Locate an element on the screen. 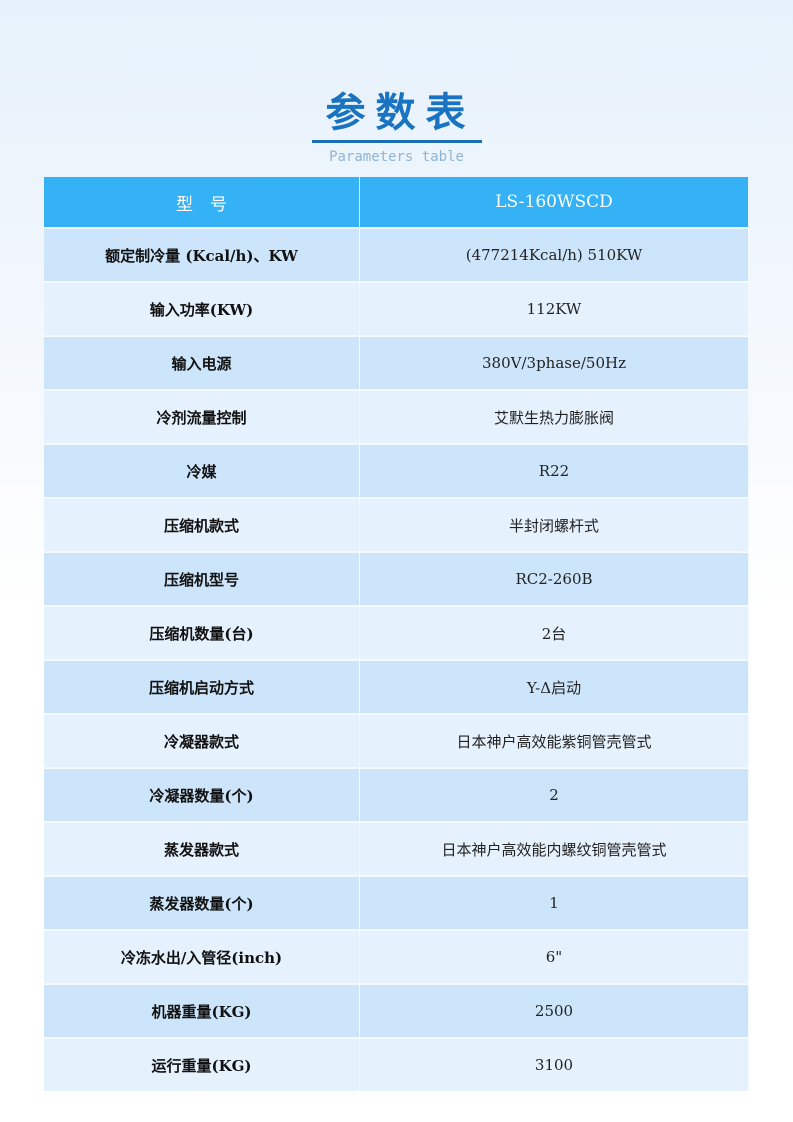 The image size is (793, 1122). param-name: 蒸发器款式 is located at coordinates (202, 848).